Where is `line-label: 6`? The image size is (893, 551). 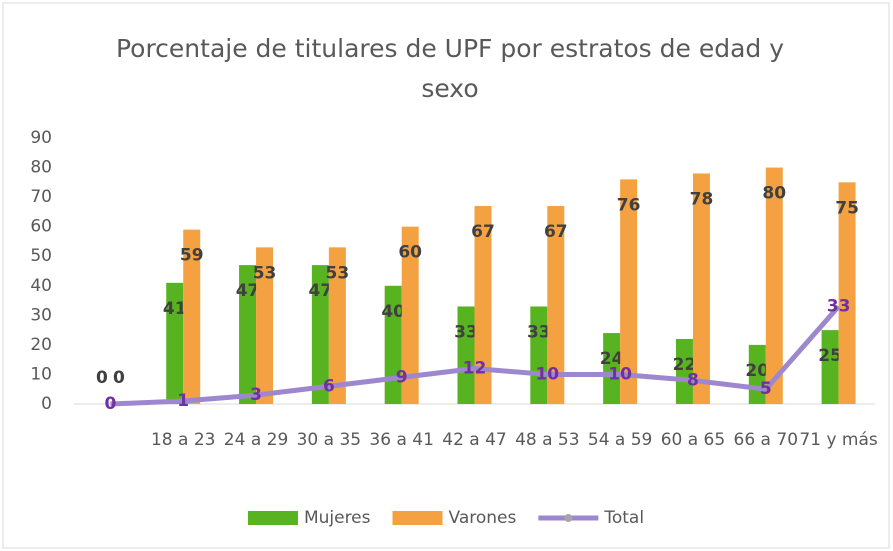
line-label: 6 is located at coordinates (329, 386).